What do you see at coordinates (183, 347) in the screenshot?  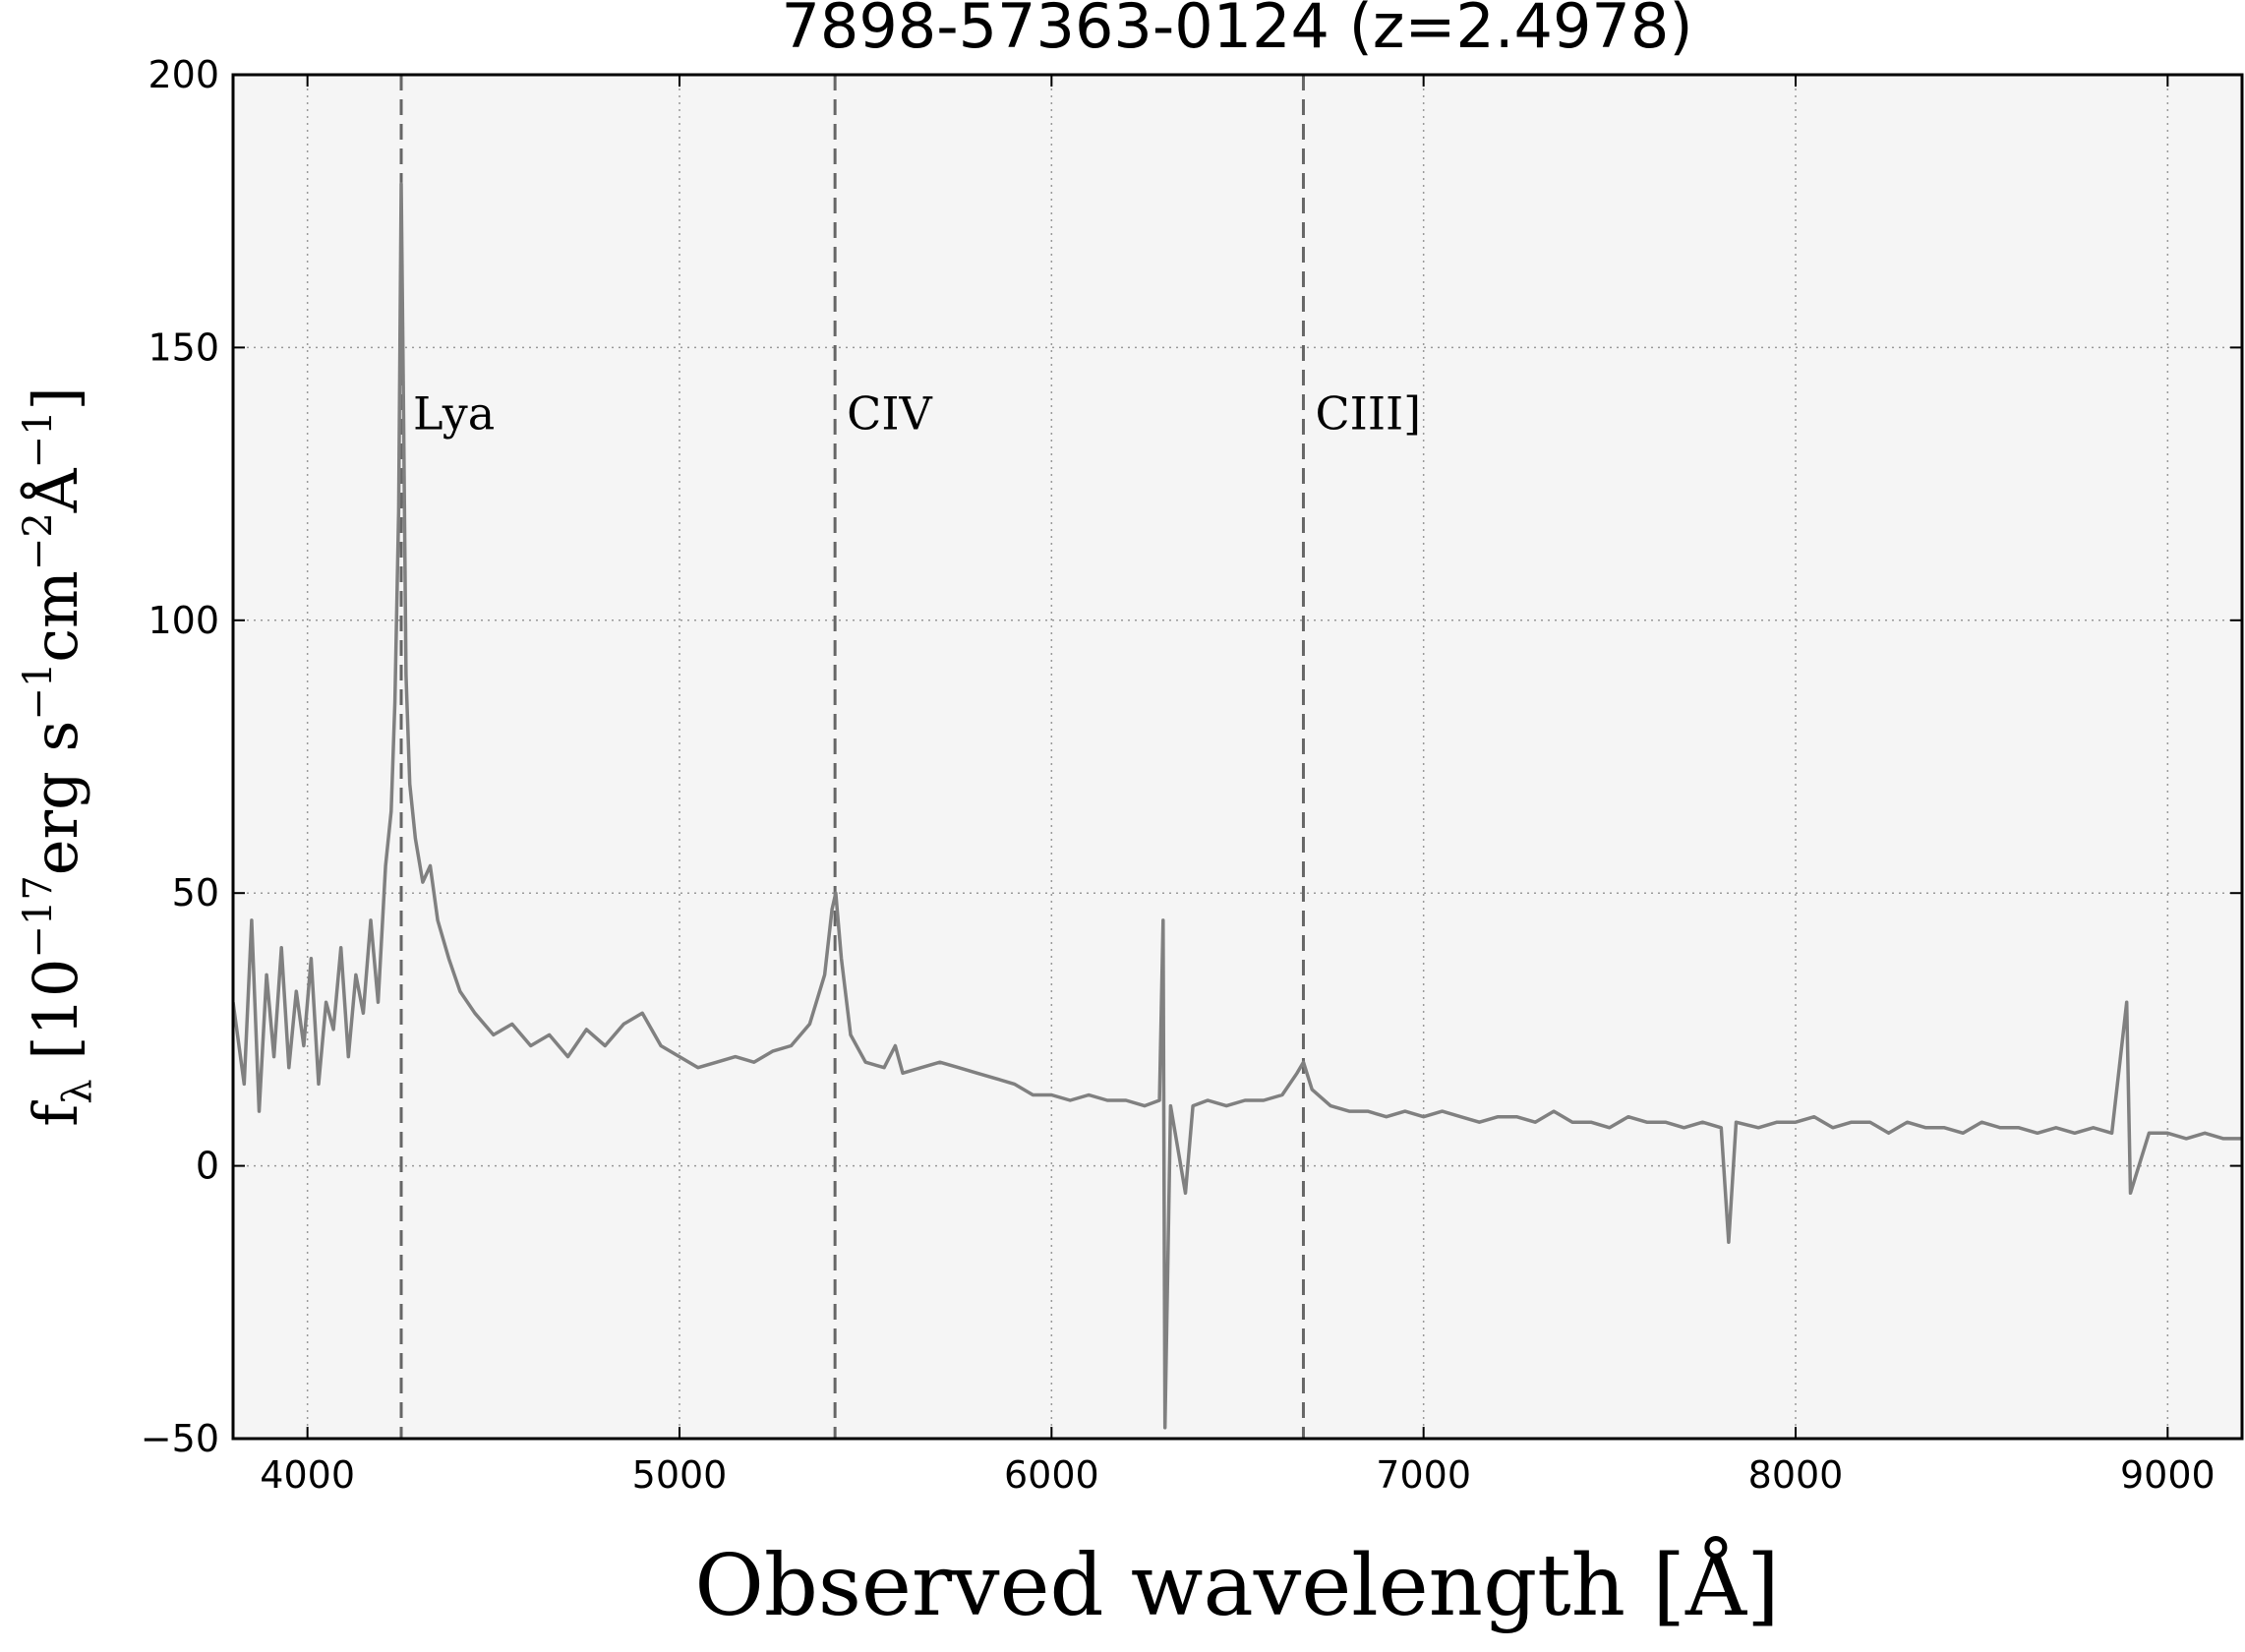 I see `y-tick-label: 150` at bounding box center [183, 347].